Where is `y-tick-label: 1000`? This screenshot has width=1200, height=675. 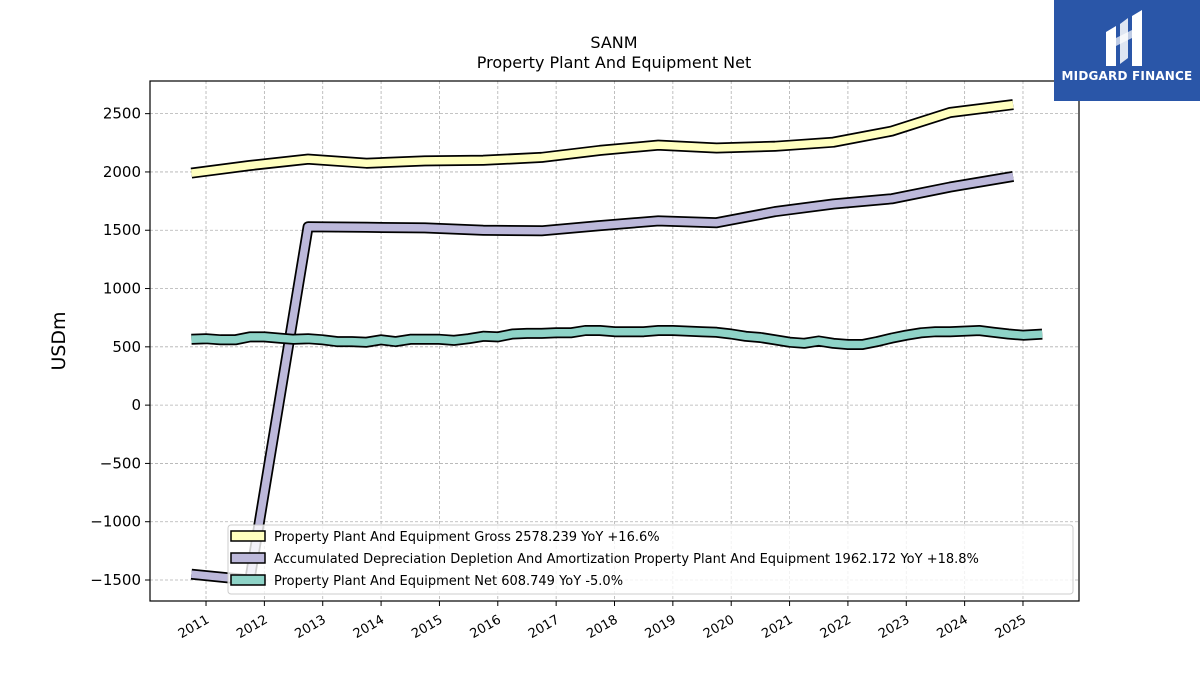
y-tick-label: 1000 is located at coordinates (122, 289).